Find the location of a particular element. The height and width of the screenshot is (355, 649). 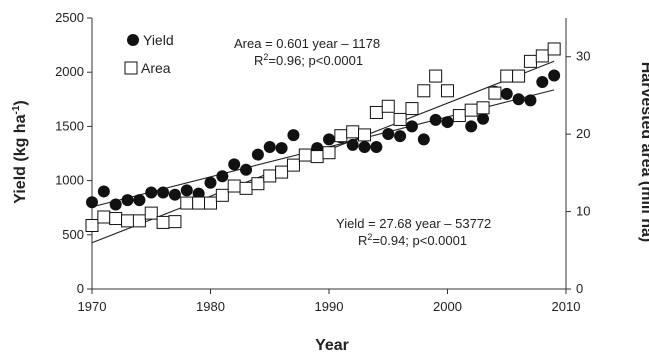

y-left-axis-title: Yield (kg ha-1) is located at coordinates (20, 151).